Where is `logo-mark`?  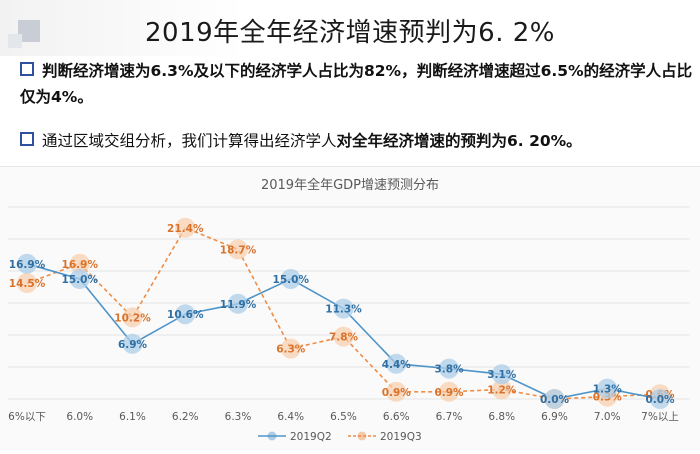 logo-mark is located at coordinates (20, 32).